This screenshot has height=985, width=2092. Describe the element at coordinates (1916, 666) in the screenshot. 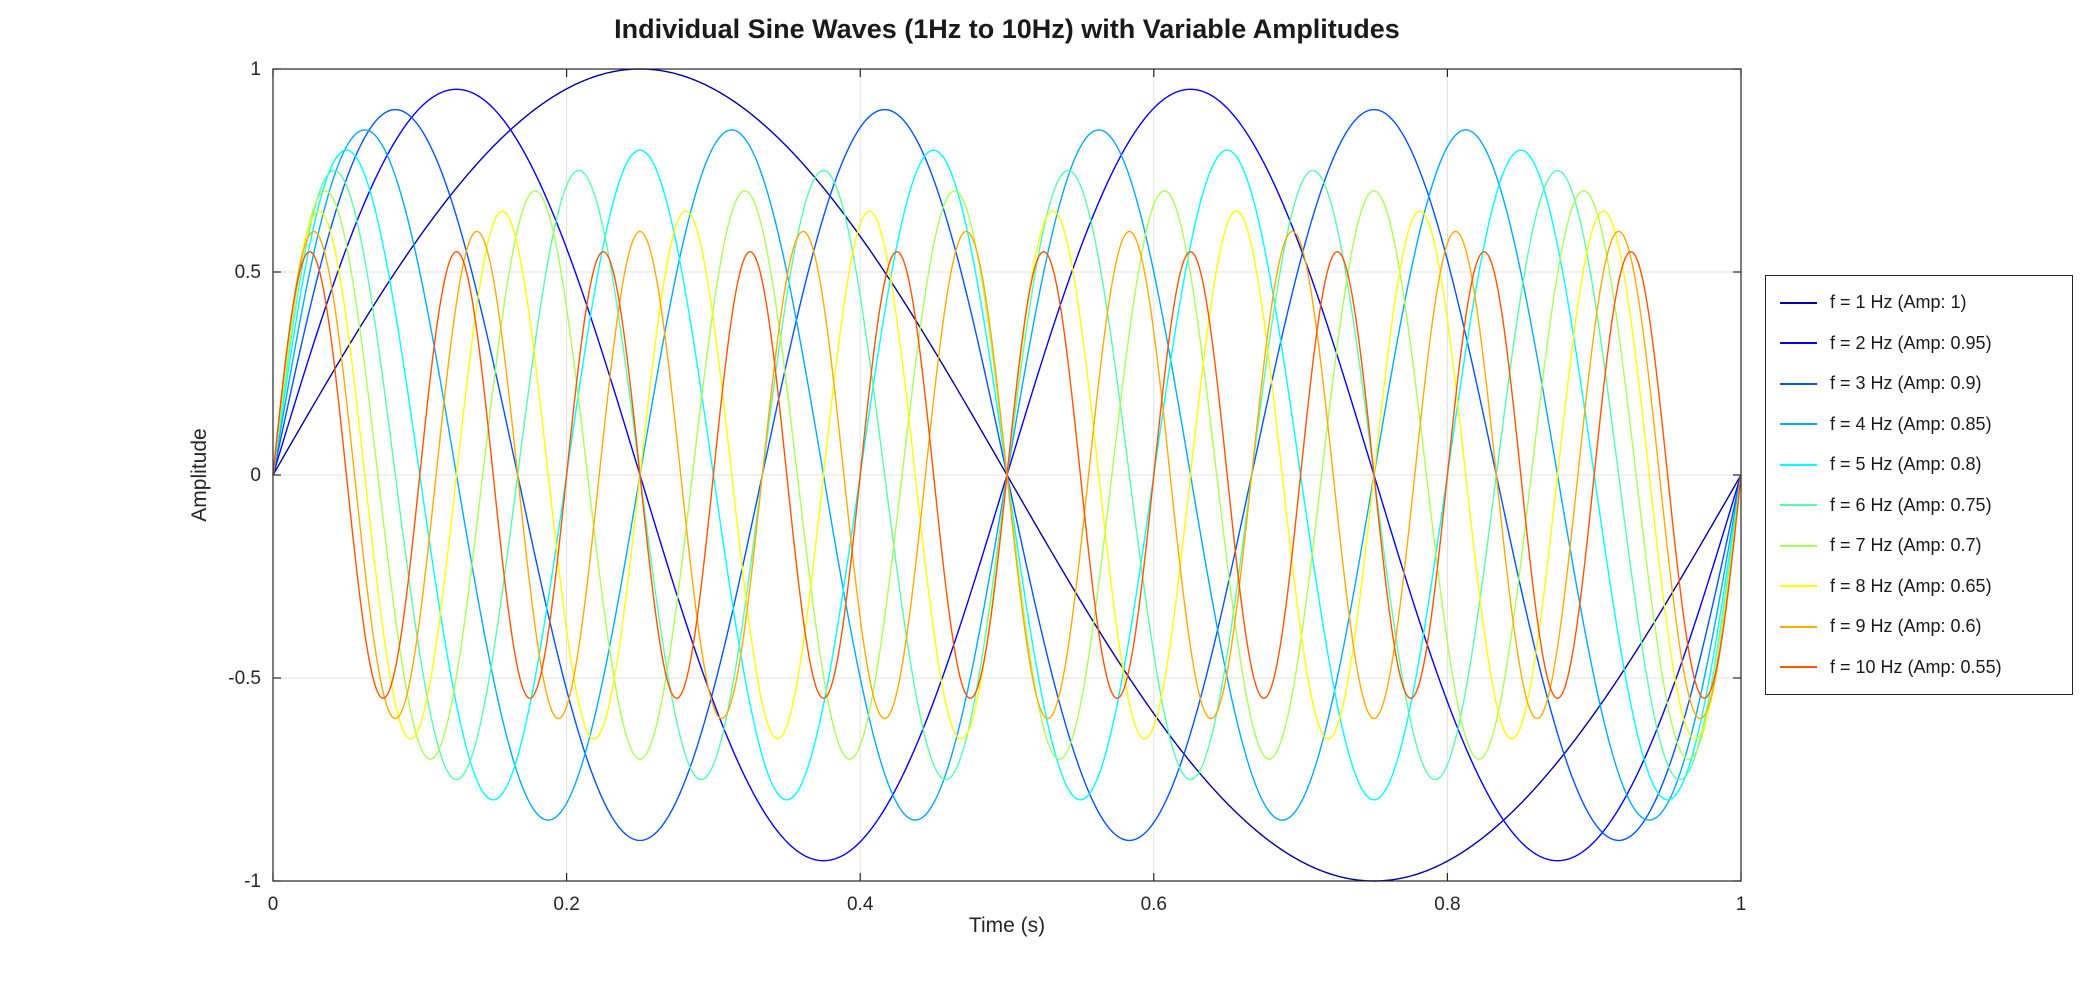

I see `legend-label: f = 10 Hz (Amp: 0.55)` at that location.